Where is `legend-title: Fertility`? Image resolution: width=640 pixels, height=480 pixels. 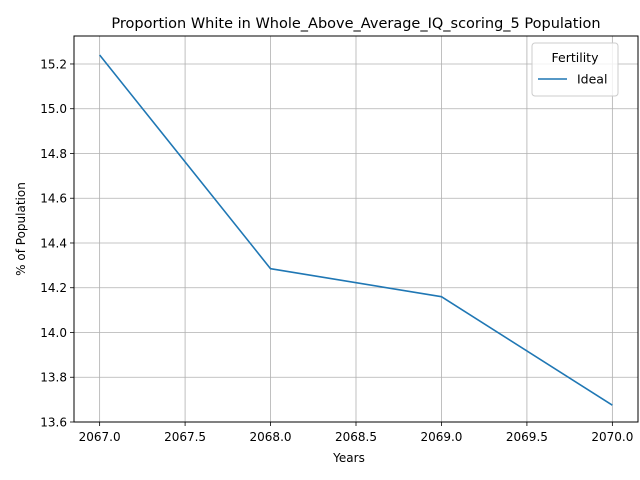
legend-title: Fertility is located at coordinates (576, 57).